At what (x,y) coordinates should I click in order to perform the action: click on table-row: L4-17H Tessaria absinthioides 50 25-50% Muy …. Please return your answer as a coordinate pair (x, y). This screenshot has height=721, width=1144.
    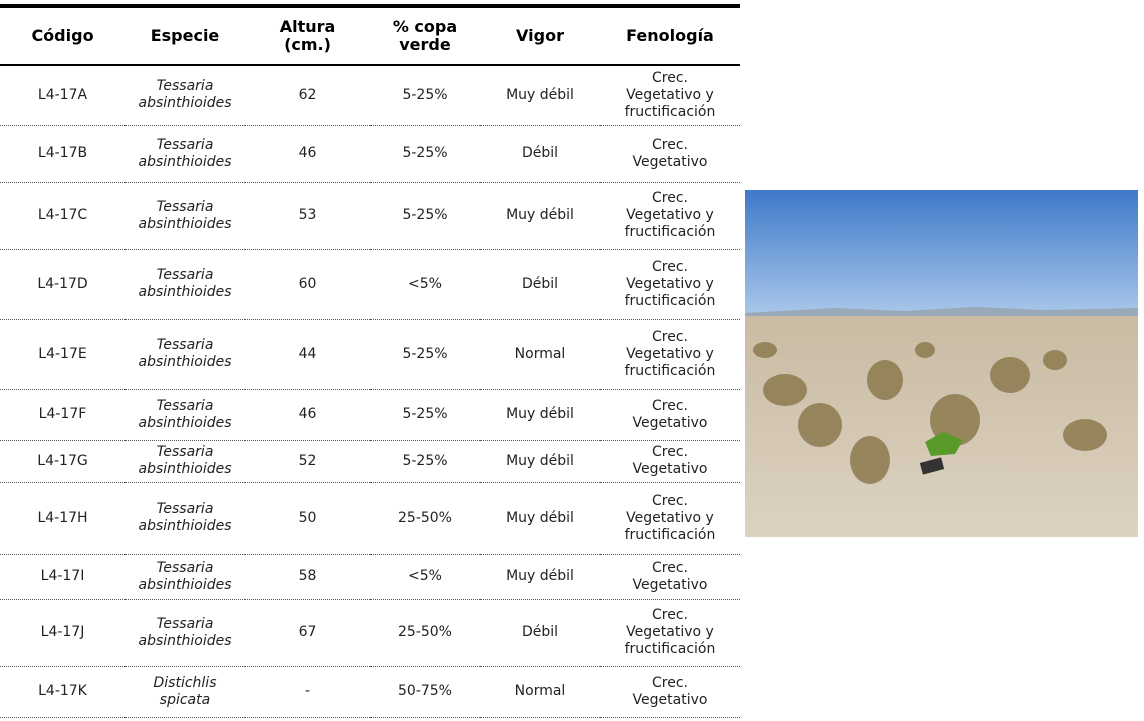
    Looking at the image, I should click on (370, 518).